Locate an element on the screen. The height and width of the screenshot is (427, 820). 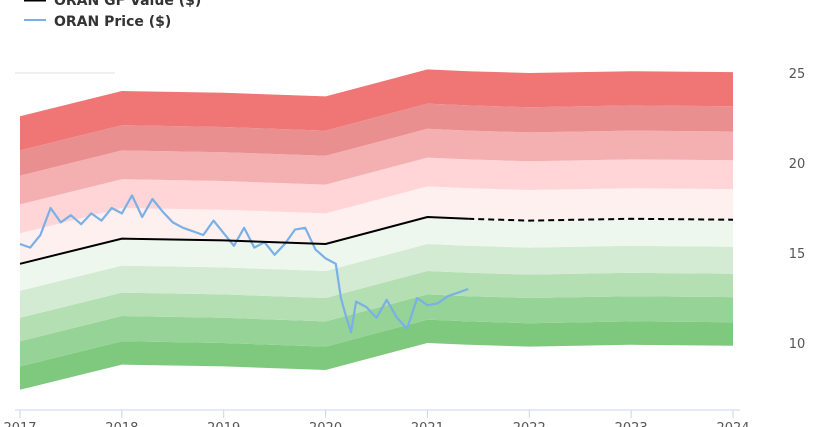
y-tick-label: 10 is located at coordinates (797, 344).